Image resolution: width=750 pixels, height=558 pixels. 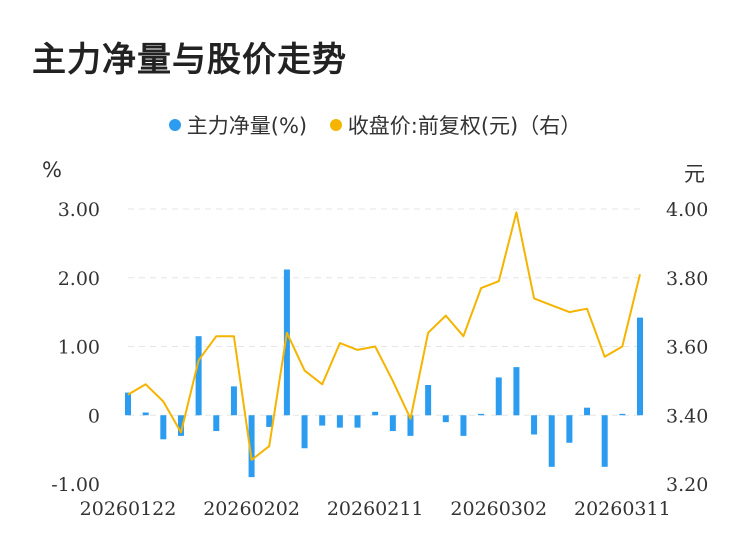 I want to click on right-y-tick-label: 3.60, so click(x=687, y=348).